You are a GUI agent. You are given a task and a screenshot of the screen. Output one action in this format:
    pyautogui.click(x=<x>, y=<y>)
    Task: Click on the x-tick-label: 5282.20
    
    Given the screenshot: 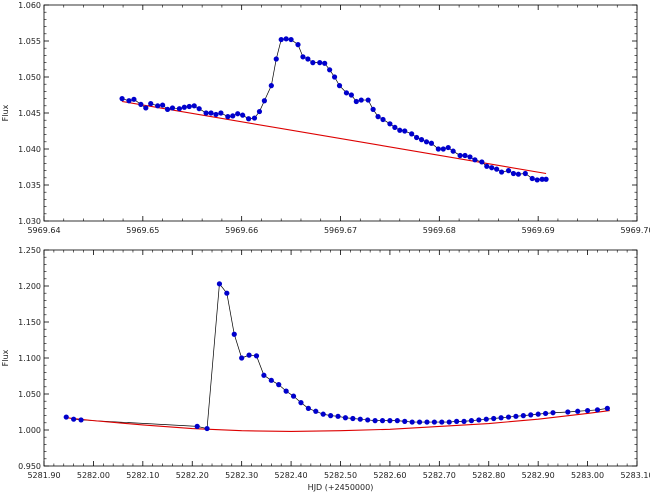 What is the action you would take?
    pyautogui.click(x=192, y=475)
    